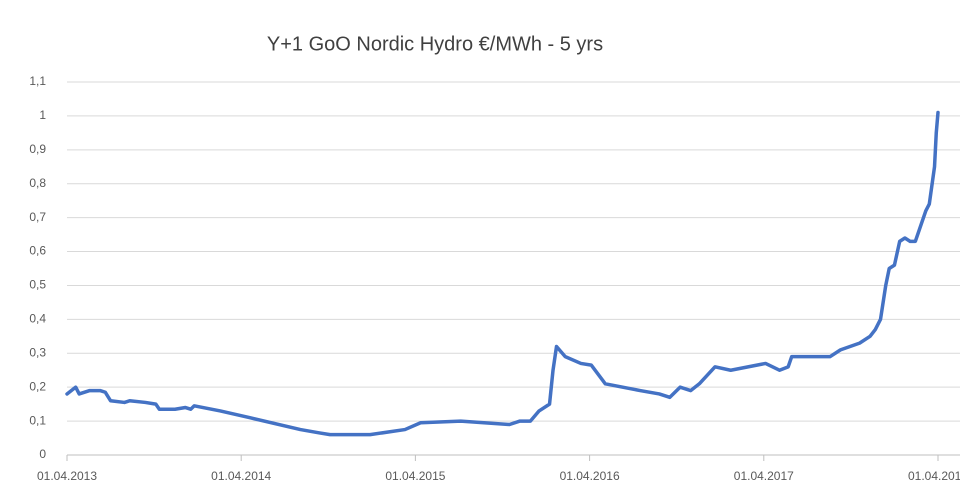 The image size is (960, 489). Describe the element at coordinates (764, 476) in the screenshot. I see `x-tick-label: 01.04.2017` at that location.